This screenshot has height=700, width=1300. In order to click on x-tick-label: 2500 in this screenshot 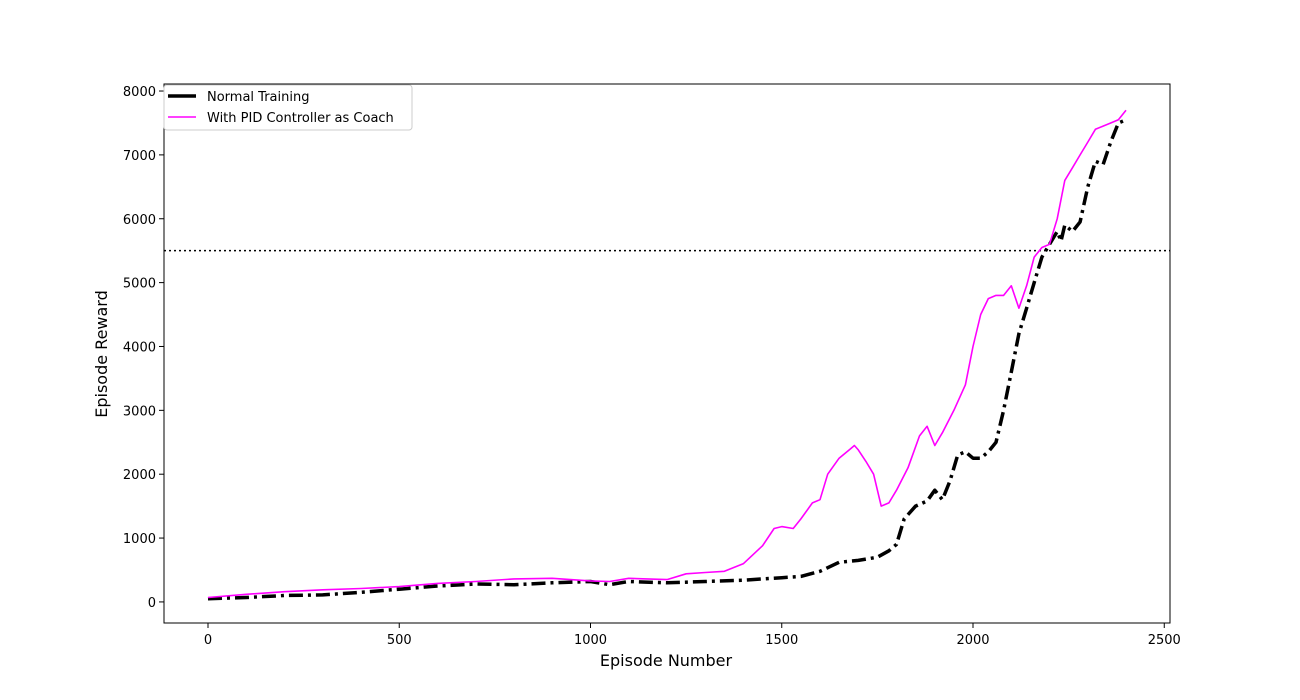, I will do `click(1164, 640)`.